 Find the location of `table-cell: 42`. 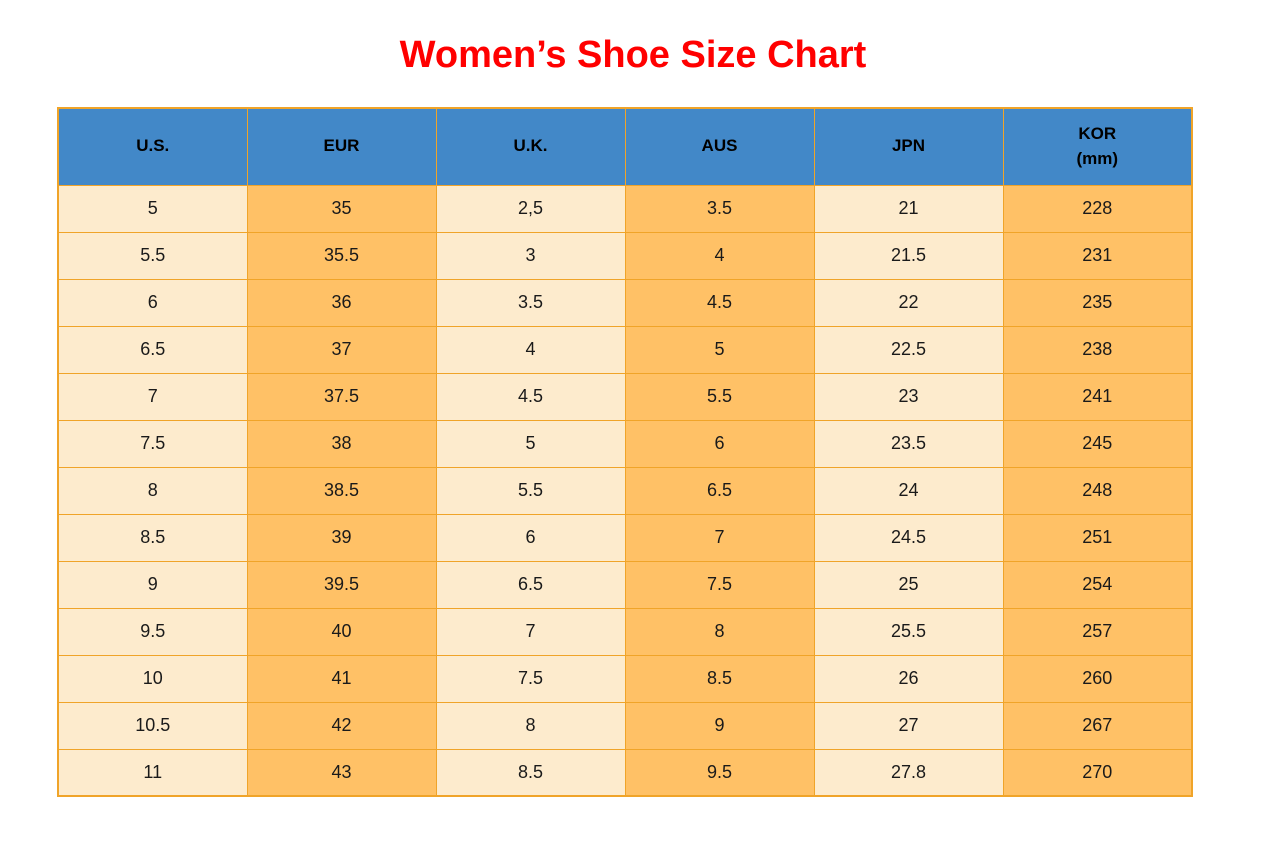

table-cell: 42 is located at coordinates (341, 725).